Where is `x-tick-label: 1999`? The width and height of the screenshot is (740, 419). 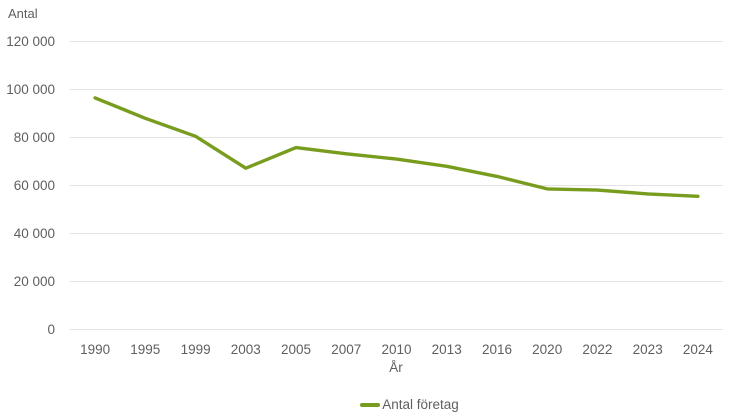 x-tick-label: 1999 is located at coordinates (195, 349).